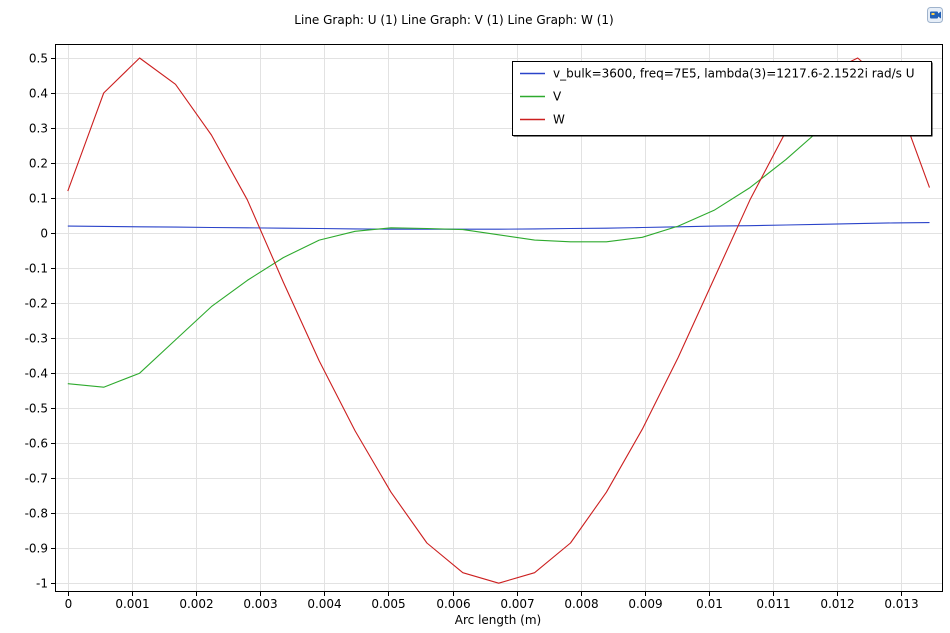 The image size is (950, 633). Describe the element at coordinates (559, 120) in the screenshot. I see `legend-label: W` at that location.